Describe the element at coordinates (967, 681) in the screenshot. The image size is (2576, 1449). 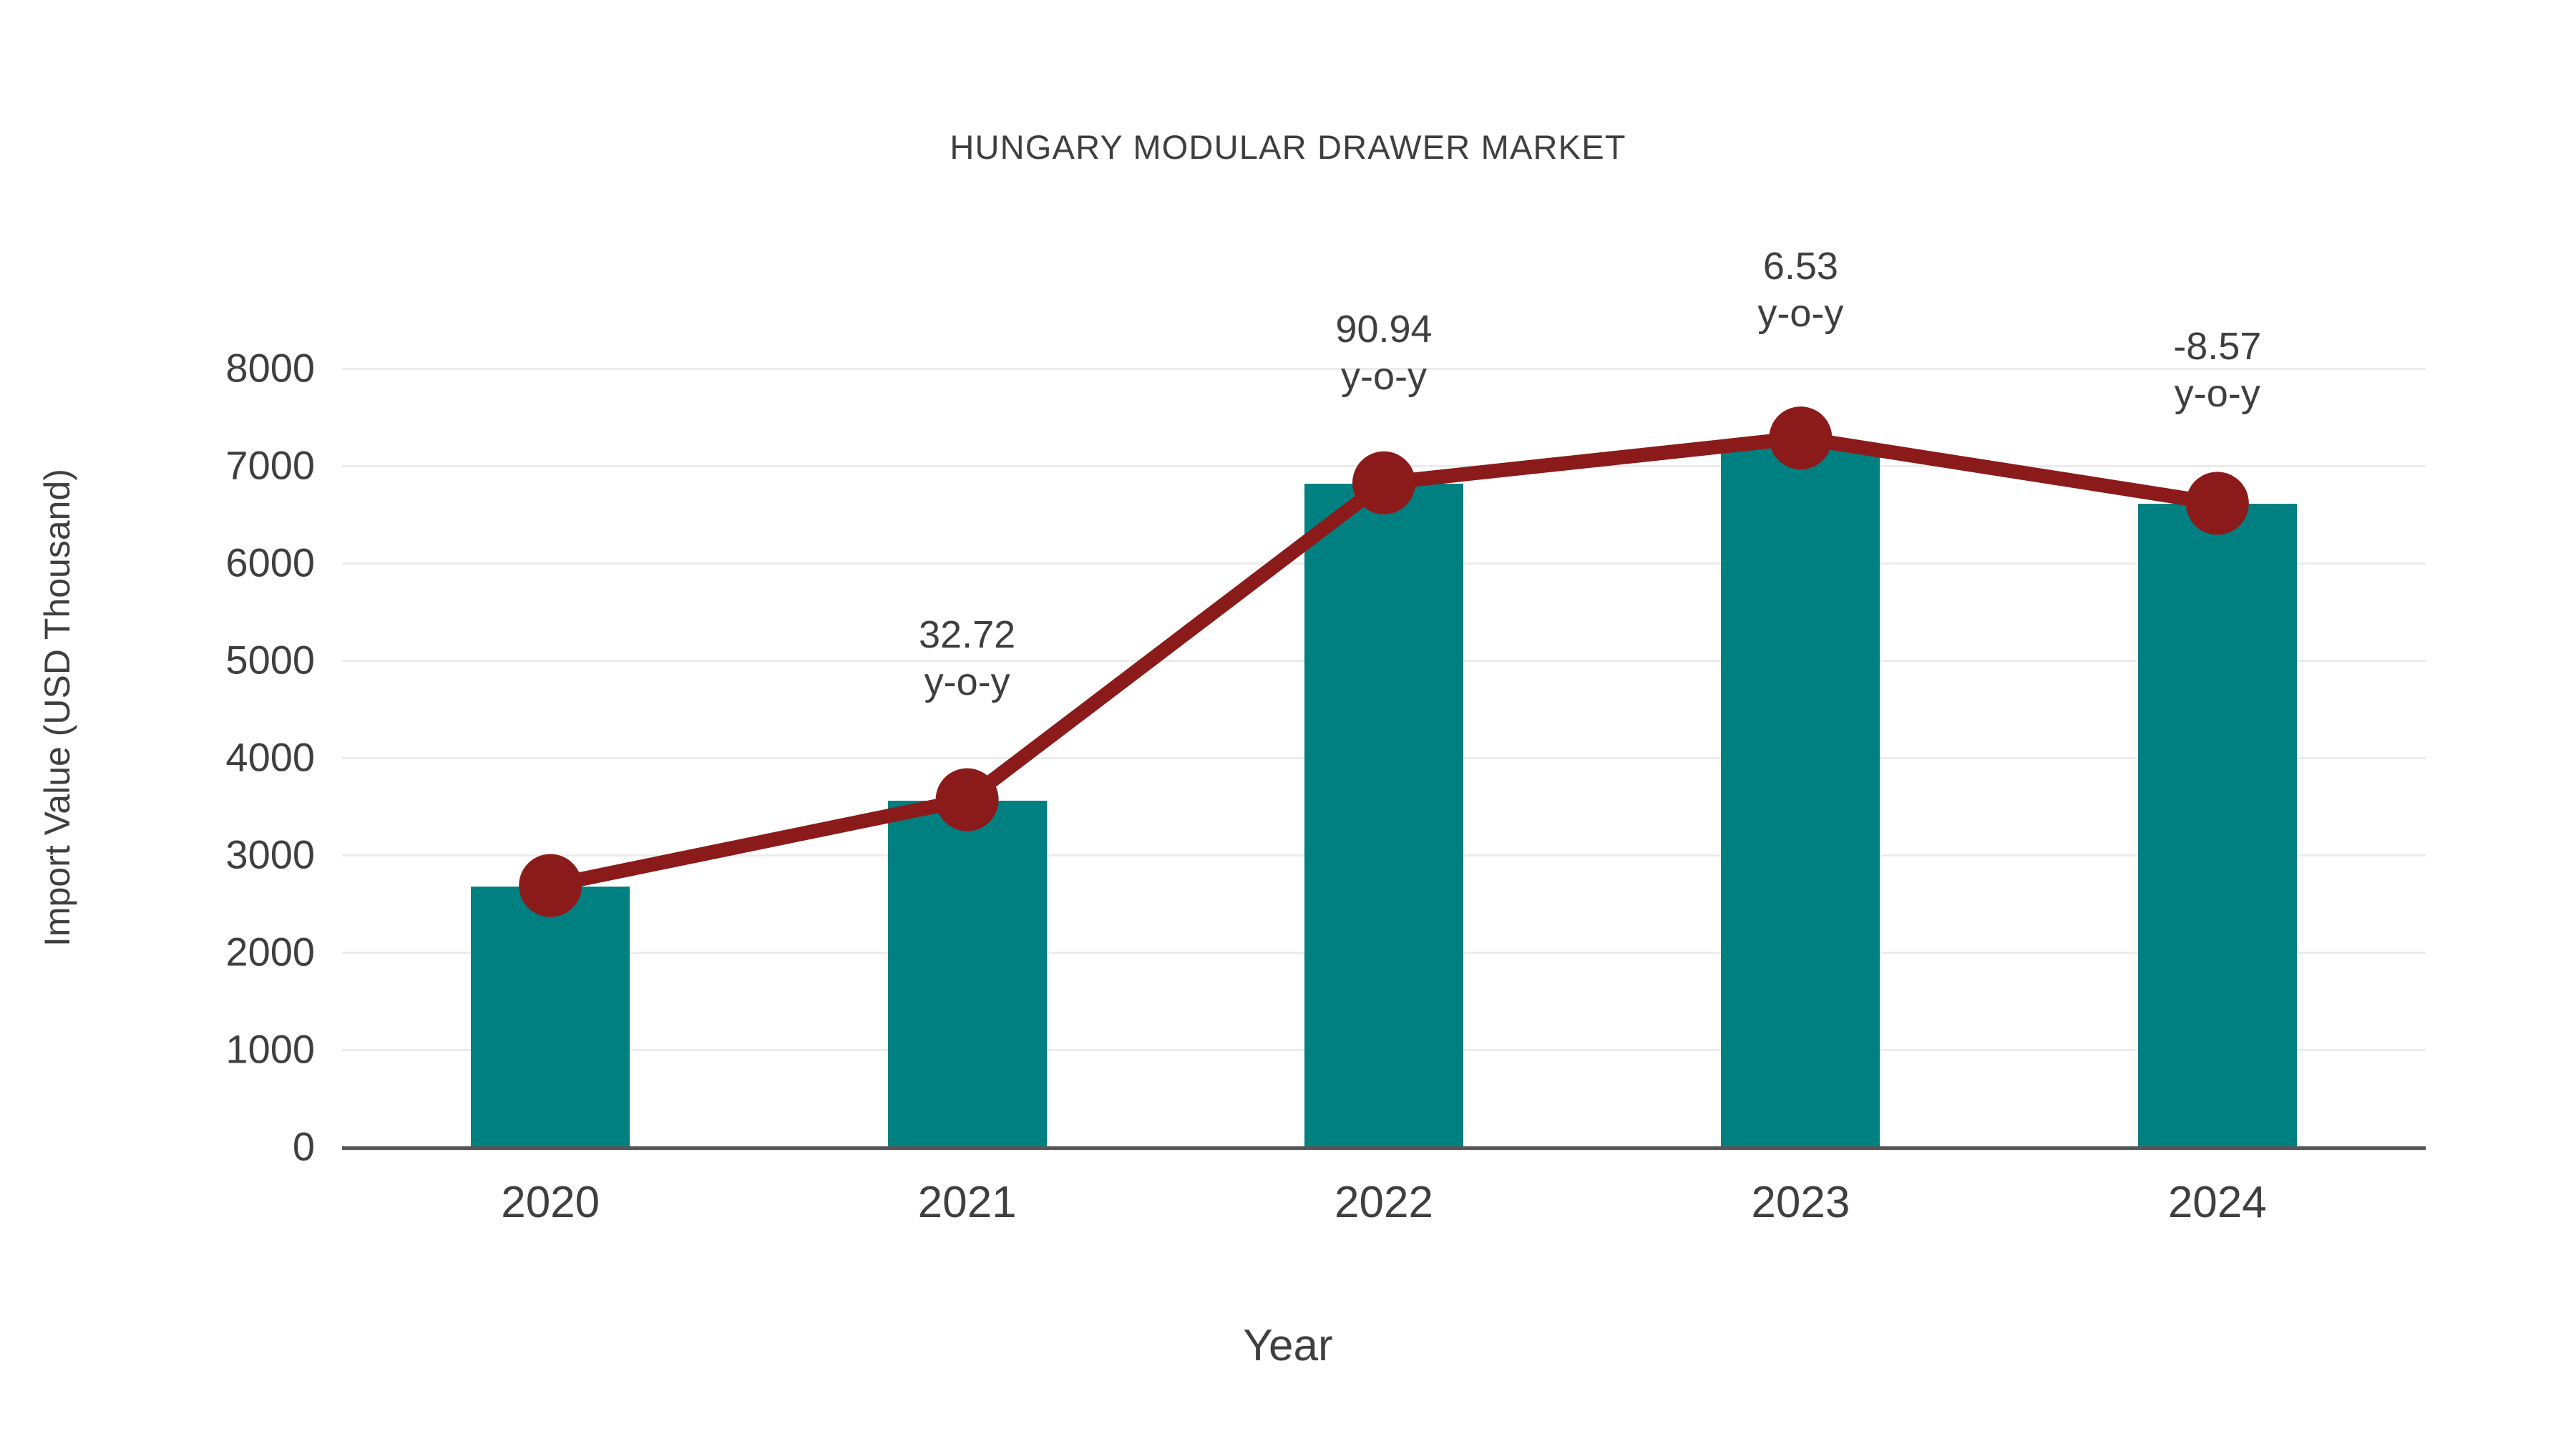
I see `annotation-2021-unit: y-o-y` at that location.